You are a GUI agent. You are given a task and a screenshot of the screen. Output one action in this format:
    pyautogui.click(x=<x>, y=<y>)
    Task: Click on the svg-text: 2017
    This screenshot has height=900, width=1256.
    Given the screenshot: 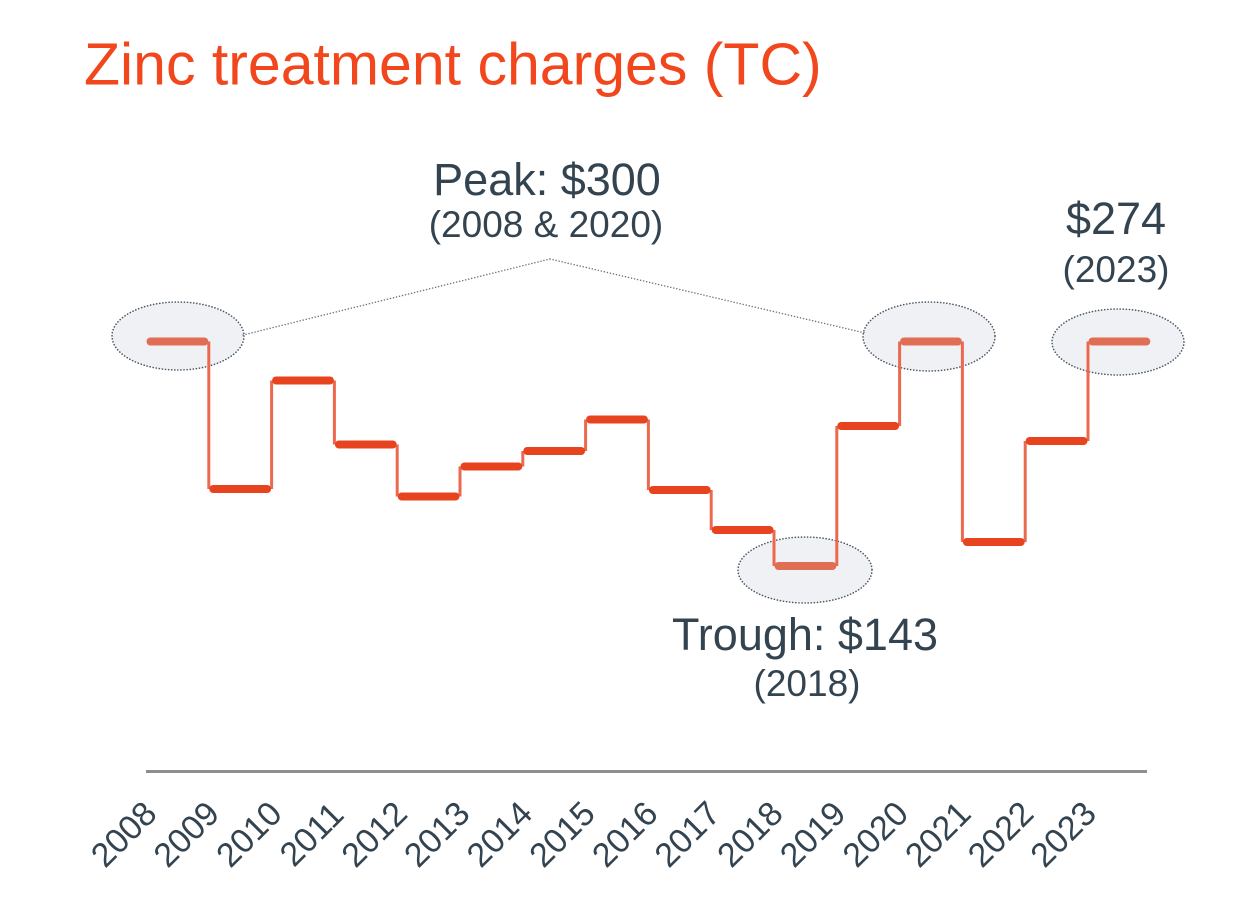 What is the action you would take?
    pyautogui.click(x=688, y=834)
    